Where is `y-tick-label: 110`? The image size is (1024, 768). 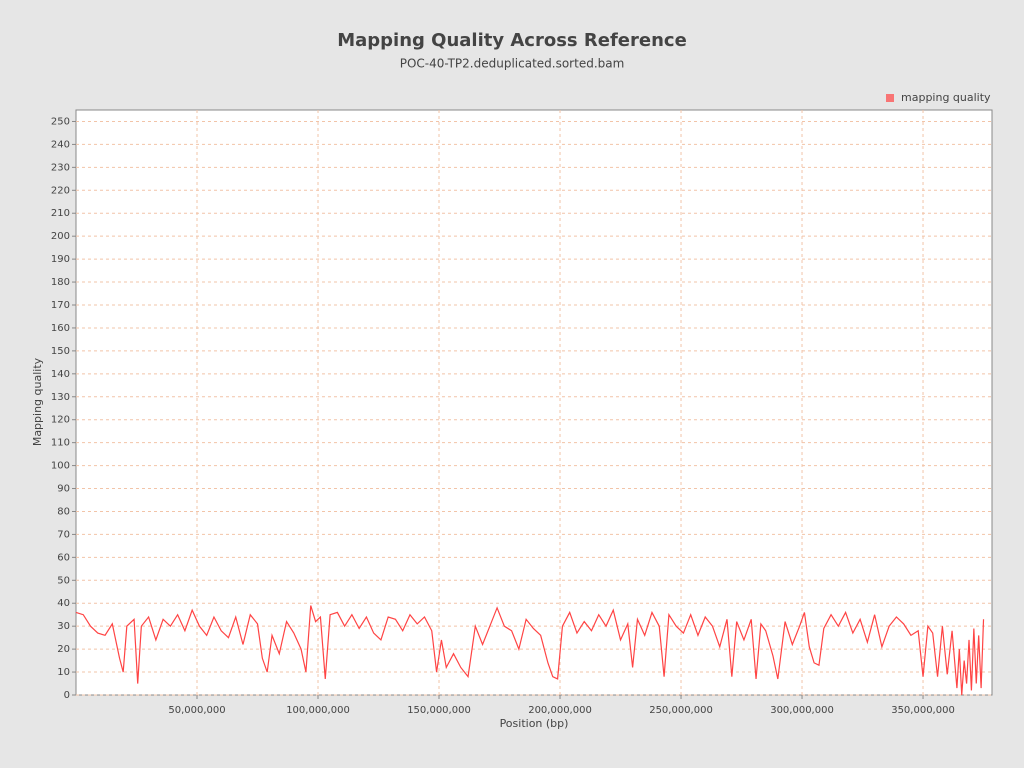 y-tick-label: 110 is located at coordinates (60, 443).